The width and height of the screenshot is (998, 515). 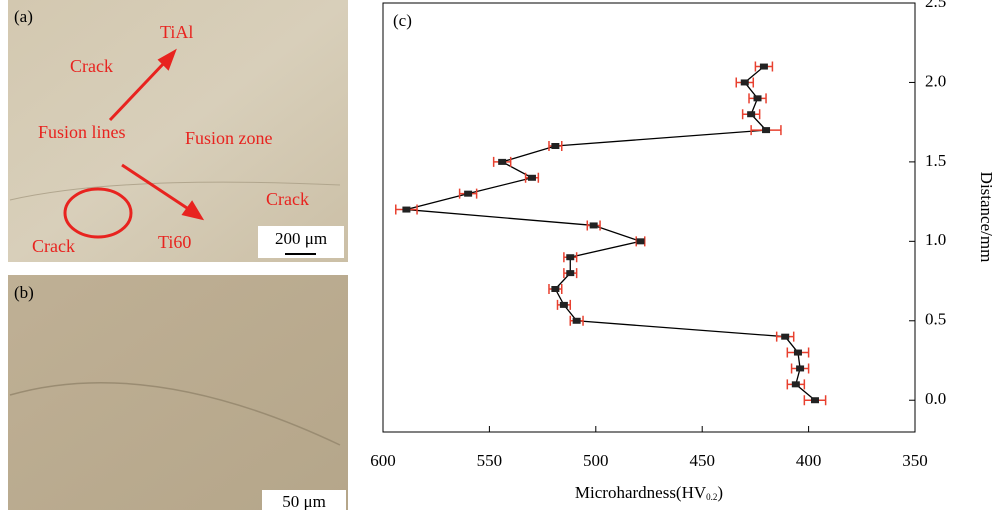 What do you see at coordinates (174, 242) in the screenshot?
I see `annotation: Ti60` at bounding box center [174, 242].